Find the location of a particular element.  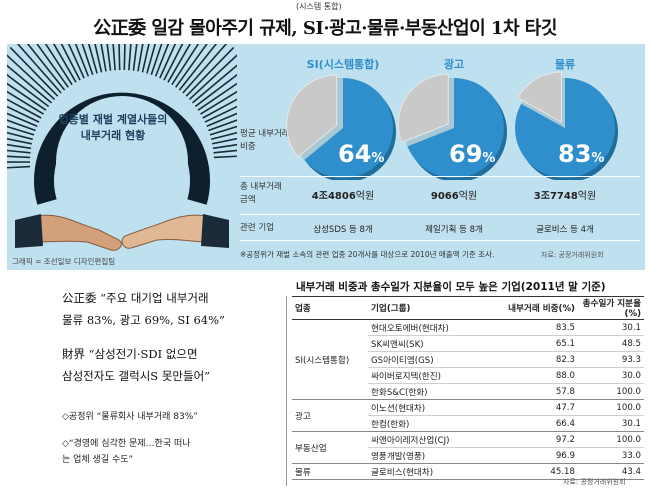

bullet-business: ◇“경영에 심각한 문제…한국 떠나 는 업체 생길 수도” is located at coordinates (126, 452).